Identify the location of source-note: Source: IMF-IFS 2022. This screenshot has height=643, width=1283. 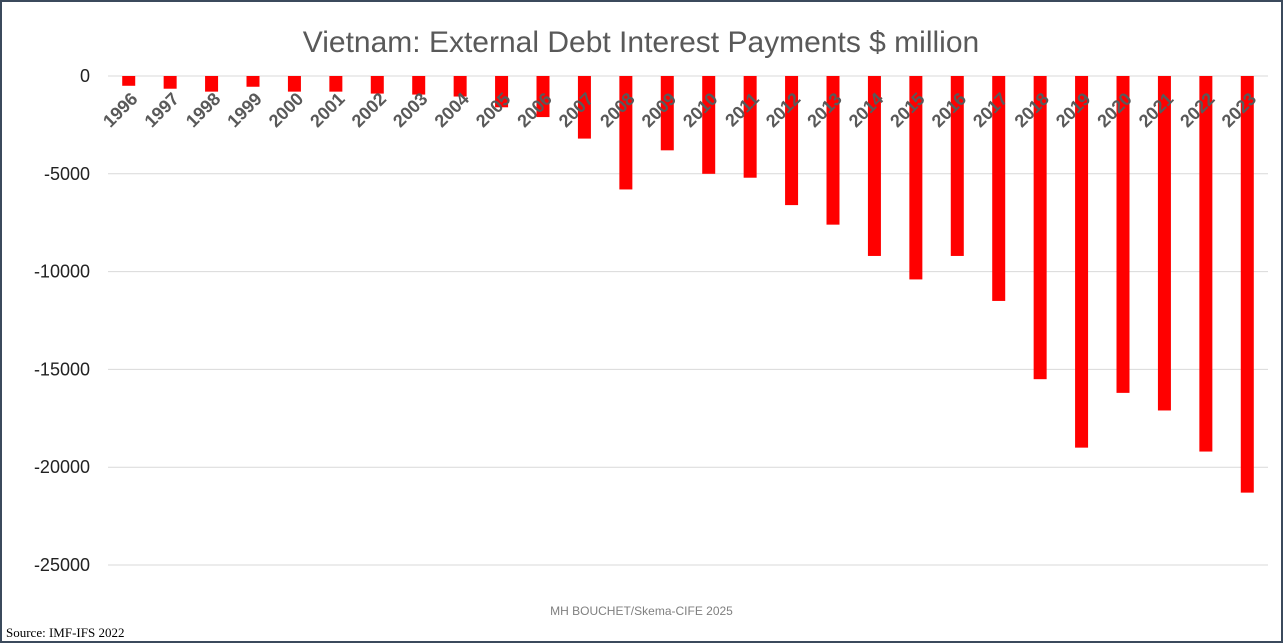
(65, 632).